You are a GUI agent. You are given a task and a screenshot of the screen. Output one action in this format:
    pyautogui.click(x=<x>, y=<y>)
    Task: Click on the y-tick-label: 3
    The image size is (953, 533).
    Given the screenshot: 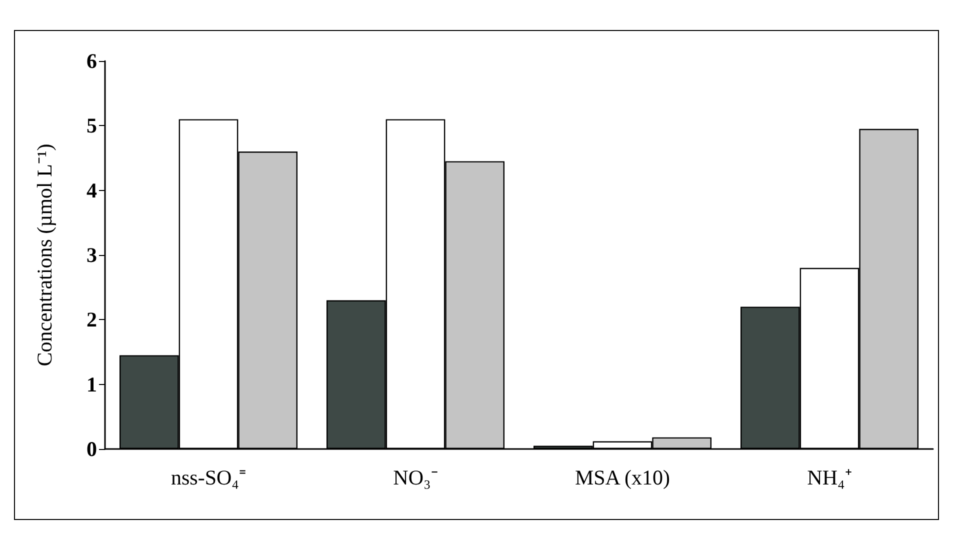 What is the action you would take?
    pyautogui.click(x=91, y=255)
    